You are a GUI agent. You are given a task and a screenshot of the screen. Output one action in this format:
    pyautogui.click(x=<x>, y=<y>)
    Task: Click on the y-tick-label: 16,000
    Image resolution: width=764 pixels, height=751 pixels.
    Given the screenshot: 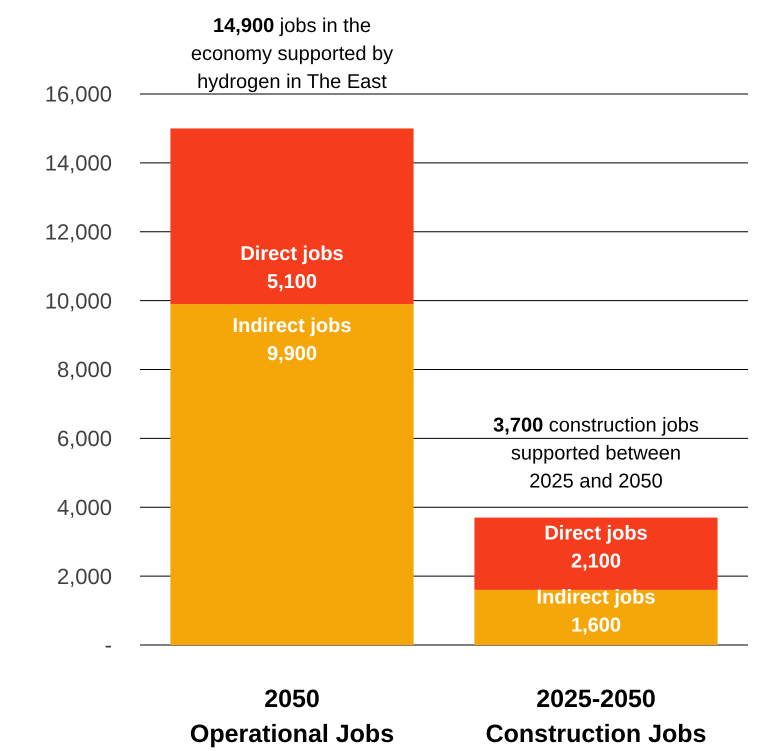 What is the action you would take?
    pyautogui.click(x=78, y=94)
    